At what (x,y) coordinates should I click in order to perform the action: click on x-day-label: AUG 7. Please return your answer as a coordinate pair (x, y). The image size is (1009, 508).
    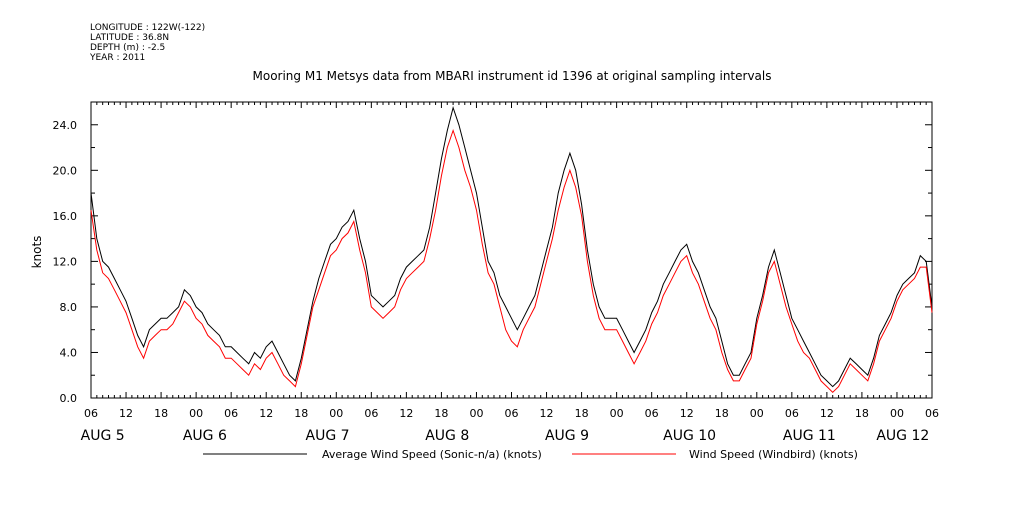
    Looking at the image, I should click on (328, 436).